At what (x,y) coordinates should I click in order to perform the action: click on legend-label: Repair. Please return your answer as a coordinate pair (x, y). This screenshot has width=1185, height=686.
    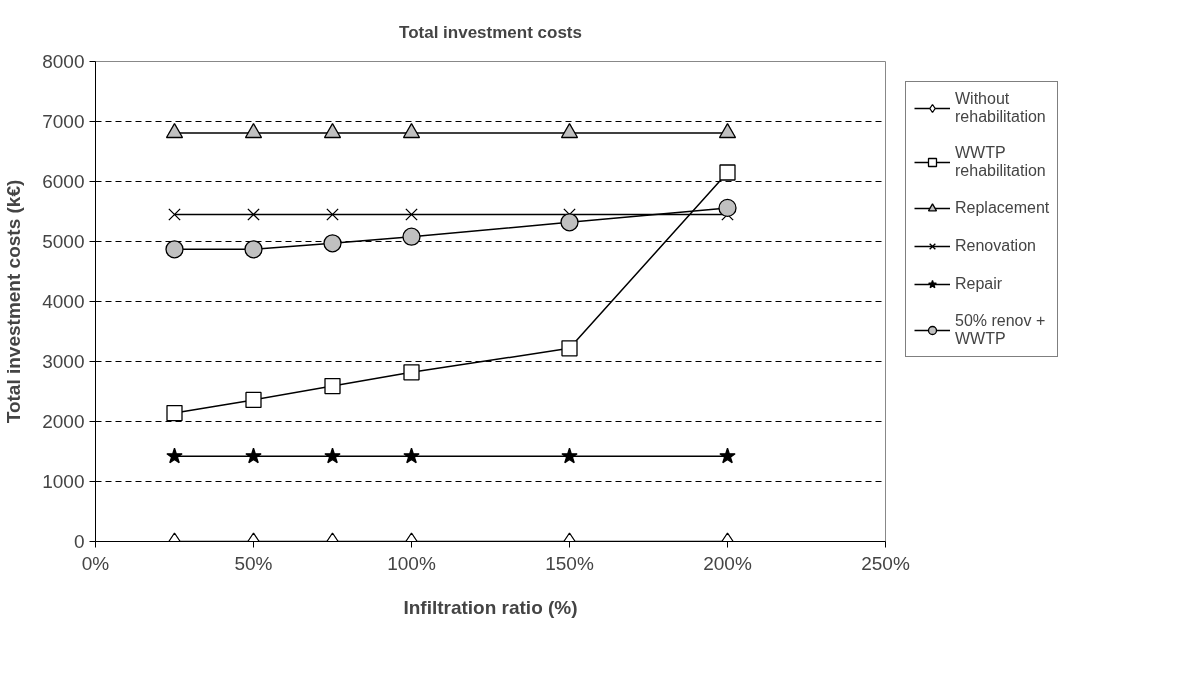
    Looking at the image, I should click on (979, 284).